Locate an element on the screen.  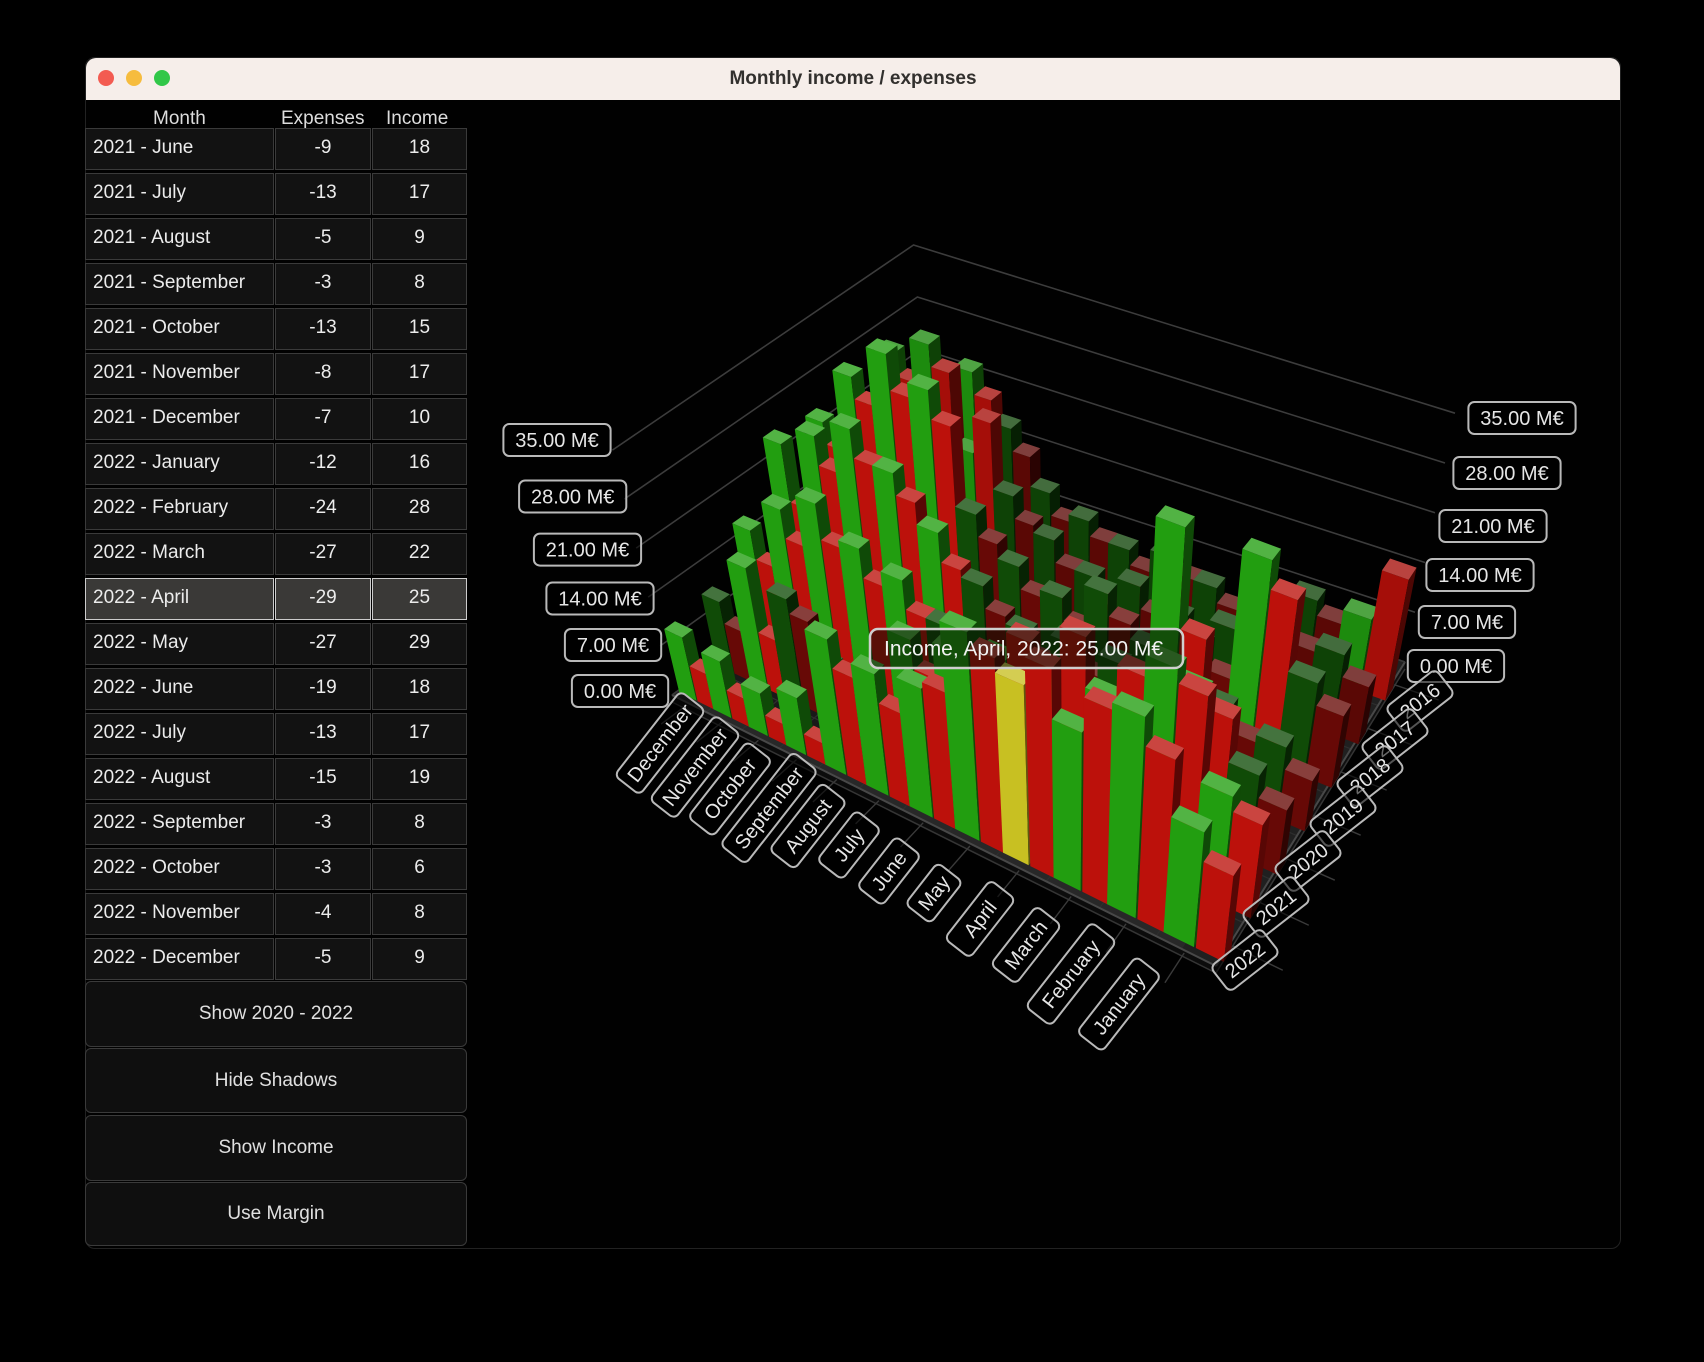
svg-text: Income, April, 2022: 25.00 M€ is located at coordinates (1023, 649).